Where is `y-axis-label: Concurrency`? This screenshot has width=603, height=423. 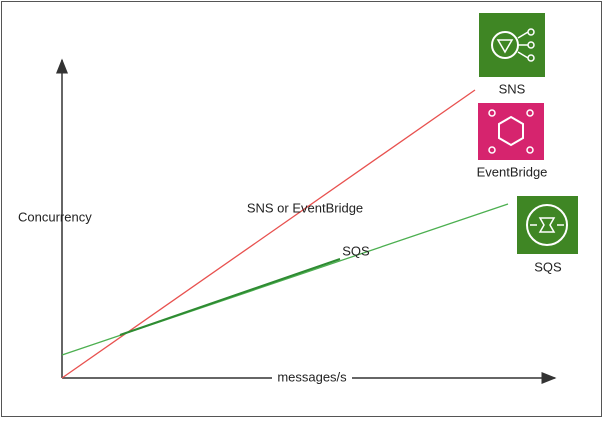 y-axis-label: Concurrency is located at coordinates (55, 216).